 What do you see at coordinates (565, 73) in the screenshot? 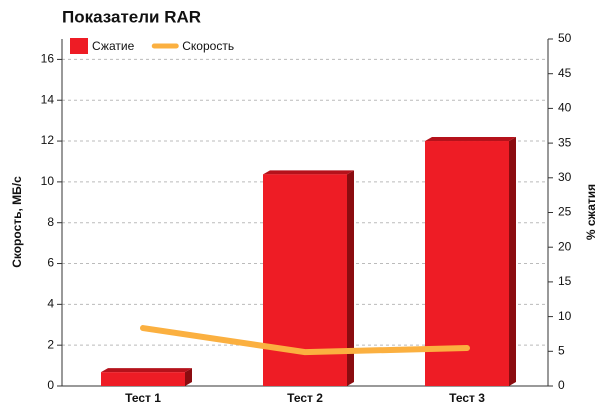
I see `y2-tick-label: 45` at bounding box center [565, 73].